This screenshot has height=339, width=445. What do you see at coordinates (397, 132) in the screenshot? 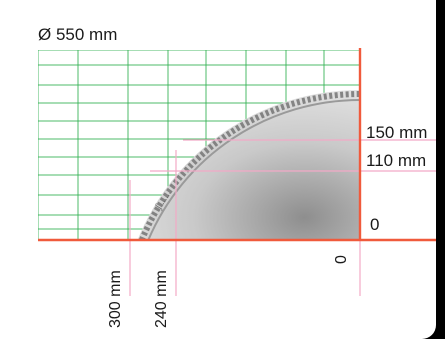
I see `depth-label-150mm: 150 mm` at bounding box center [397, 132].